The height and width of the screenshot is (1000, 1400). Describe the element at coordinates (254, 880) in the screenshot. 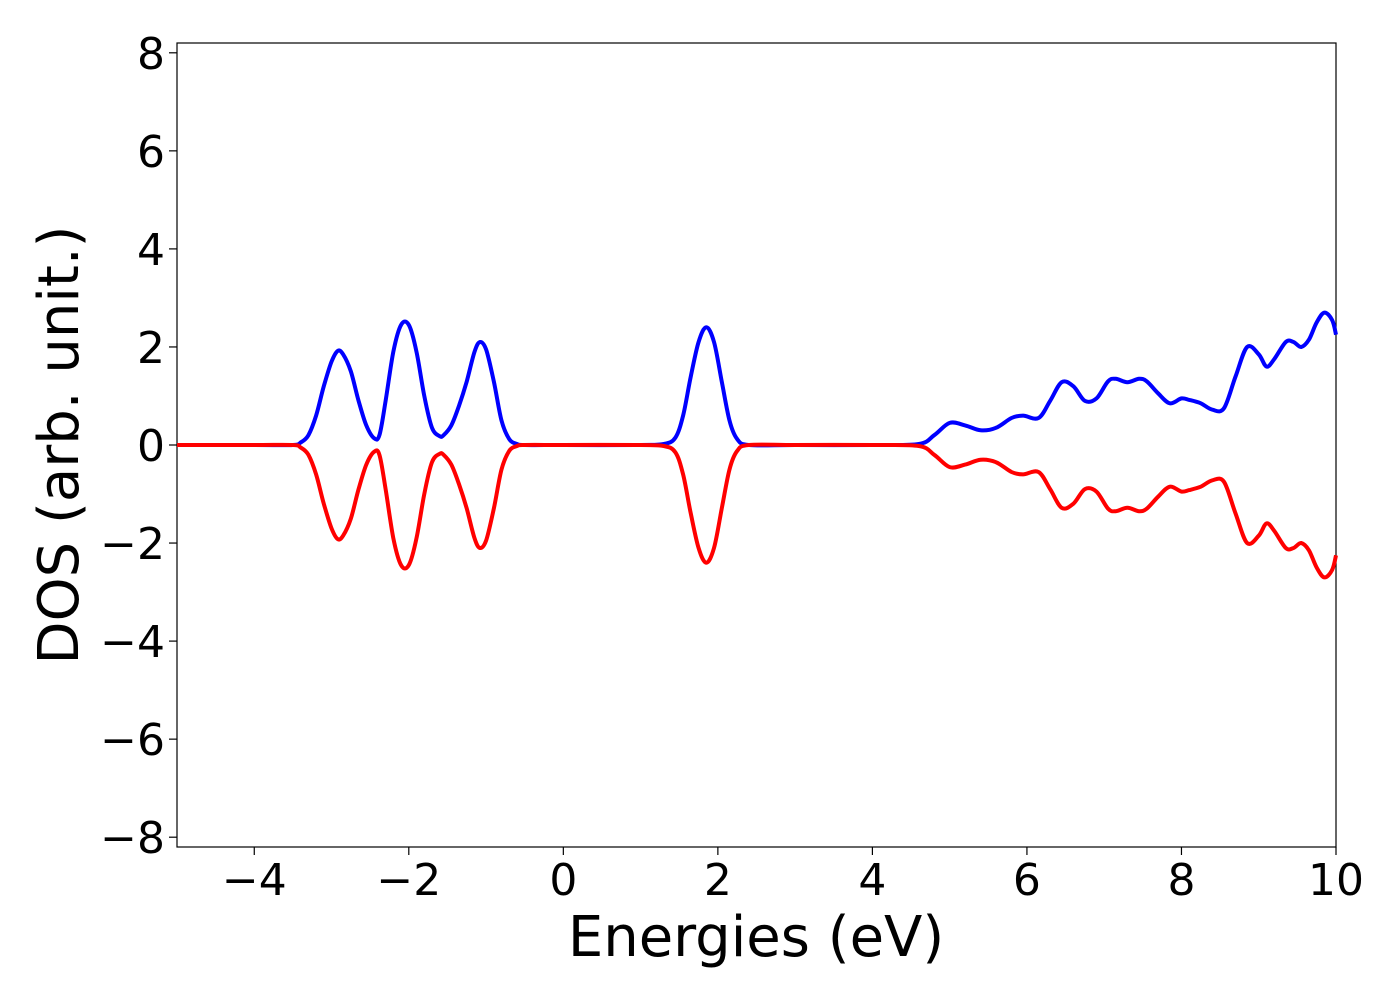

I see `x-tick-label: −4` at that location.